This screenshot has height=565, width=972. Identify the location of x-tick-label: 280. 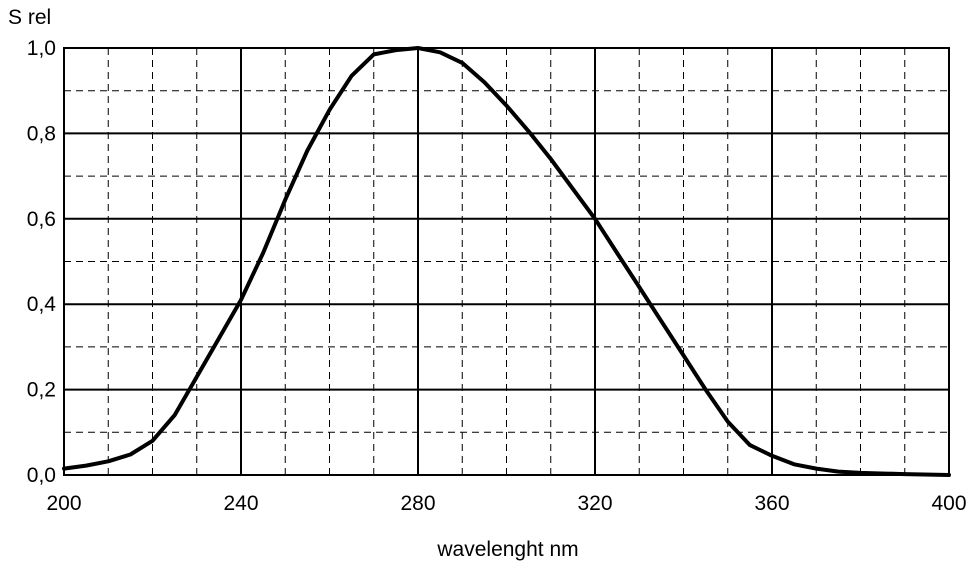
(417, 503).